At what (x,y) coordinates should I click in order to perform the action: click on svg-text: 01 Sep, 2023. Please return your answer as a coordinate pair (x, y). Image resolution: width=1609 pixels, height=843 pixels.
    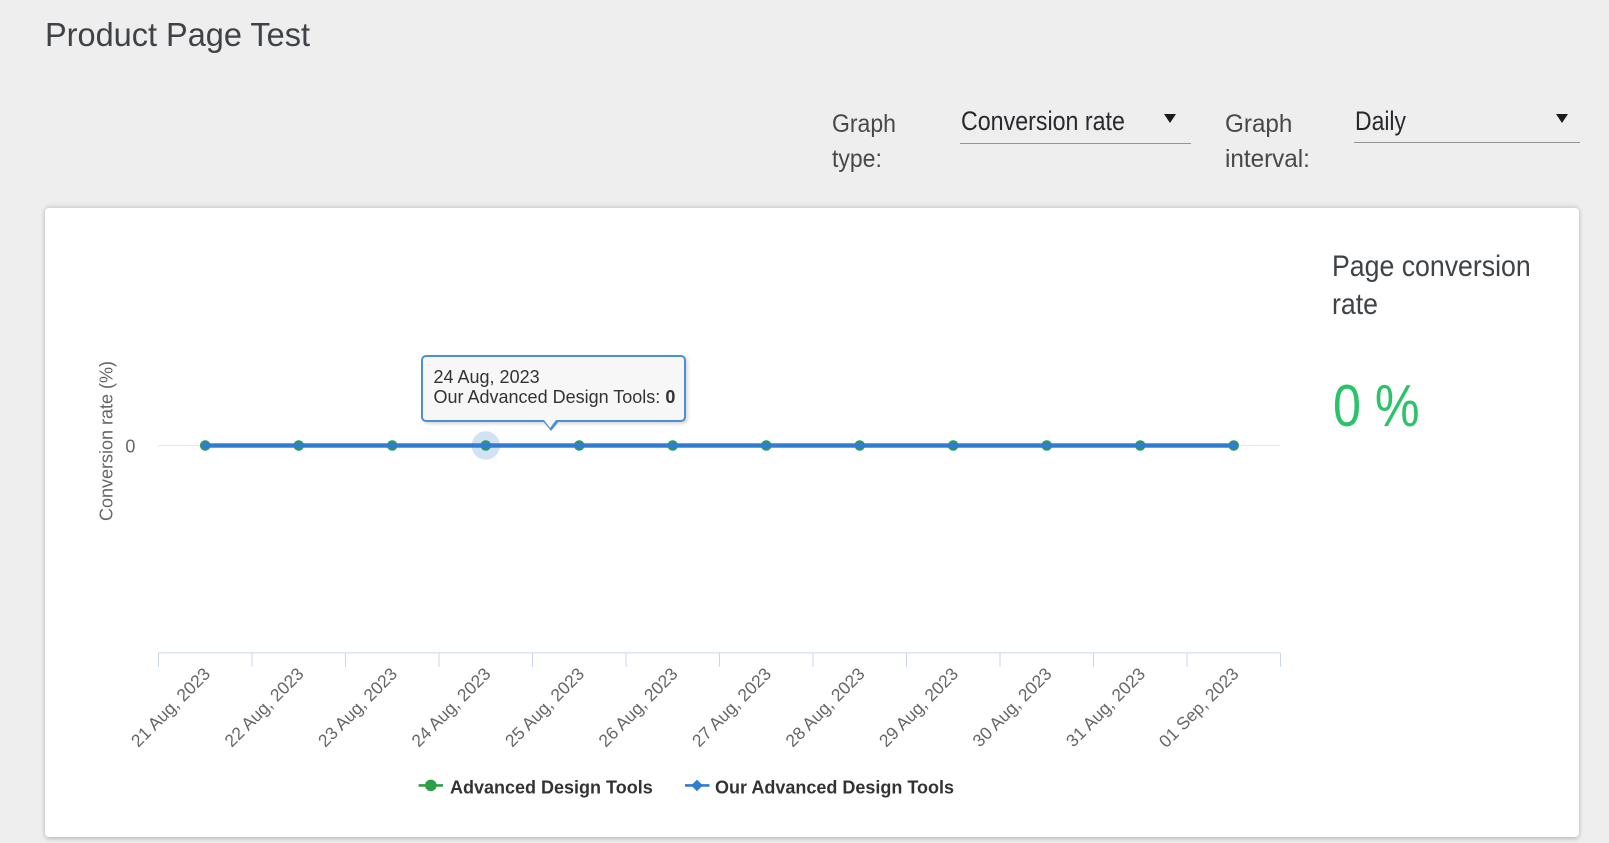
    Looking at the image, I should click on (1199, 708).